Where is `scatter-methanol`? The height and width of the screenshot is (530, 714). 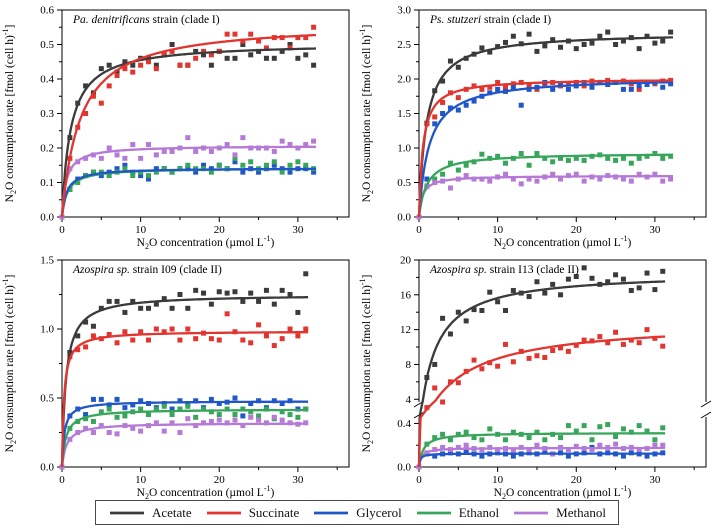 scatter-methanol is located at coordinates (541, 455).